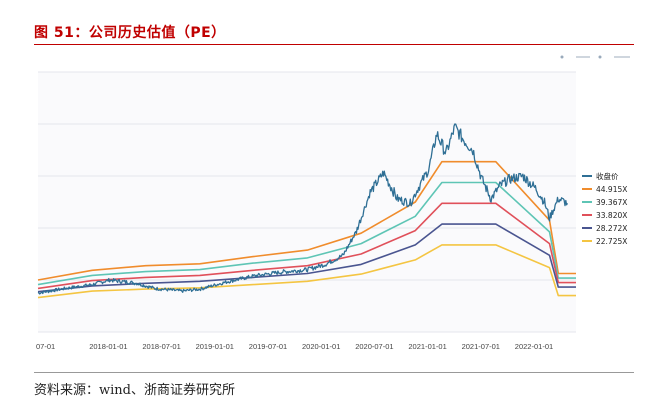 This screenshot has width=648, height=404. What do you see at coordinates (134, 390) in the screenshot?
I see `source-note: 资料来源：wind、浙商证券研究所` at bounding box center [134, 390].